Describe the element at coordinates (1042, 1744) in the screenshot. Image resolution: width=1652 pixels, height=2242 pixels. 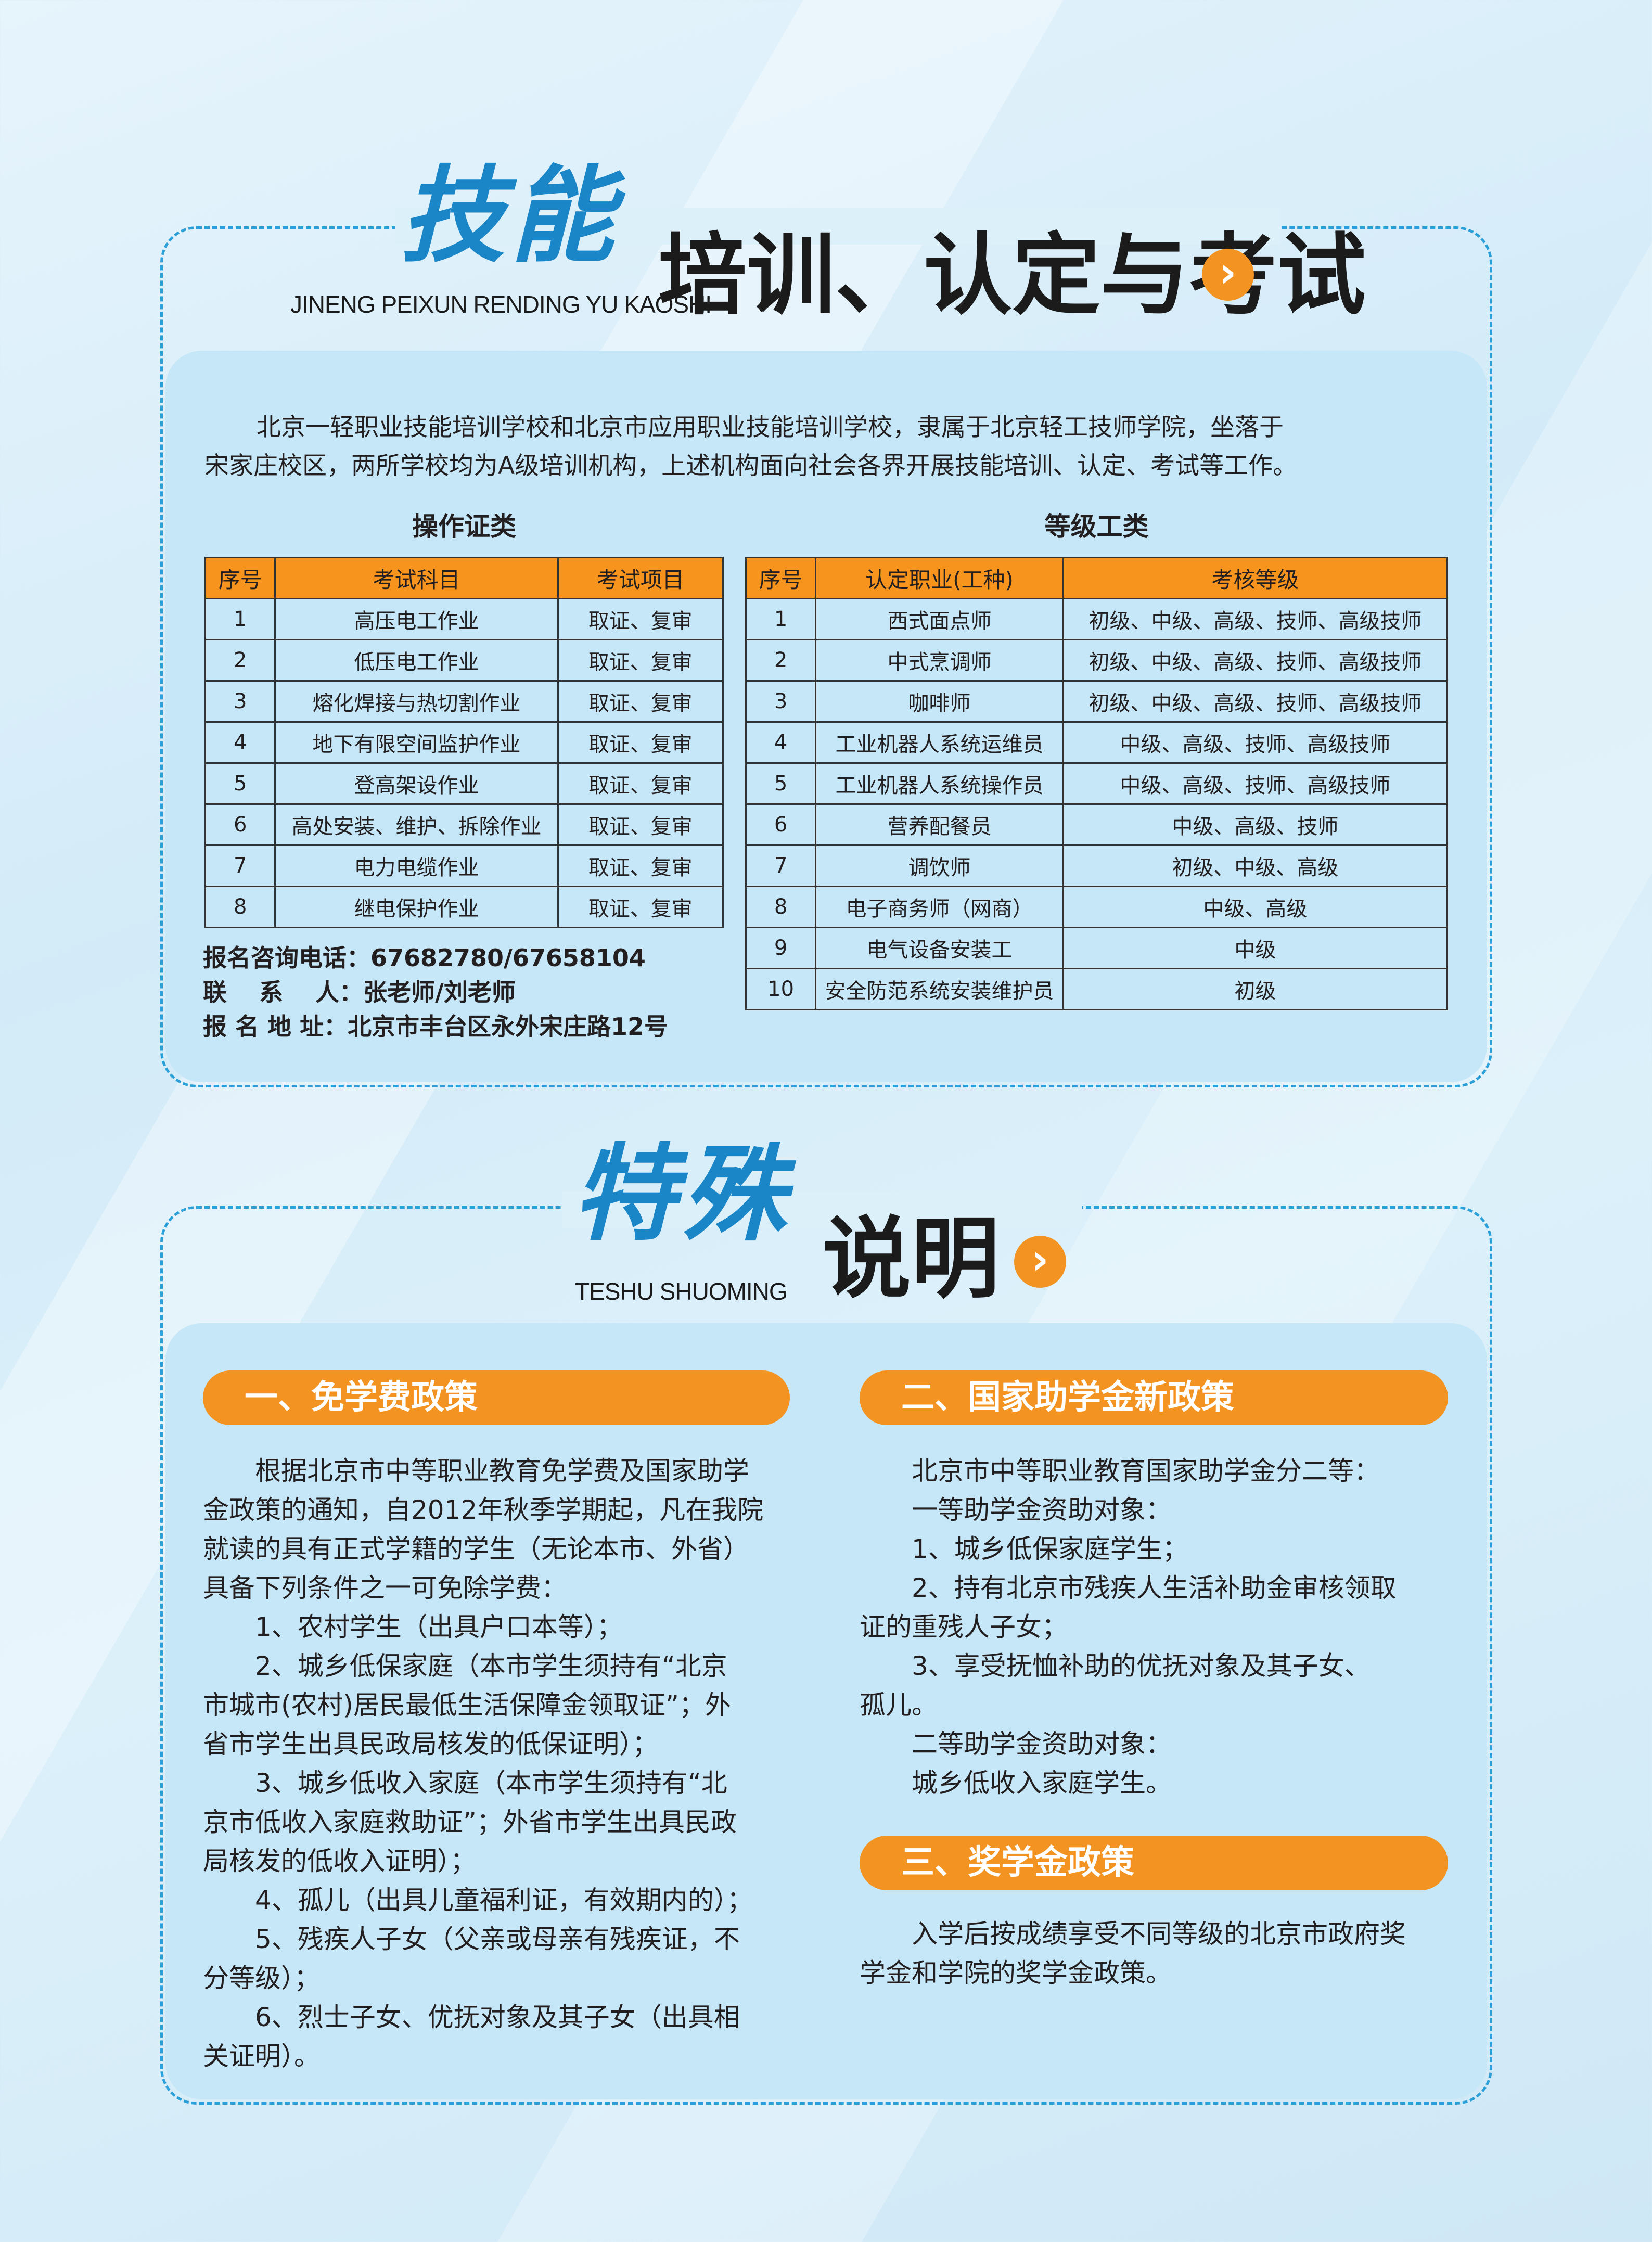
I see `policy-line: 二等助学金资助对象：` at that location.